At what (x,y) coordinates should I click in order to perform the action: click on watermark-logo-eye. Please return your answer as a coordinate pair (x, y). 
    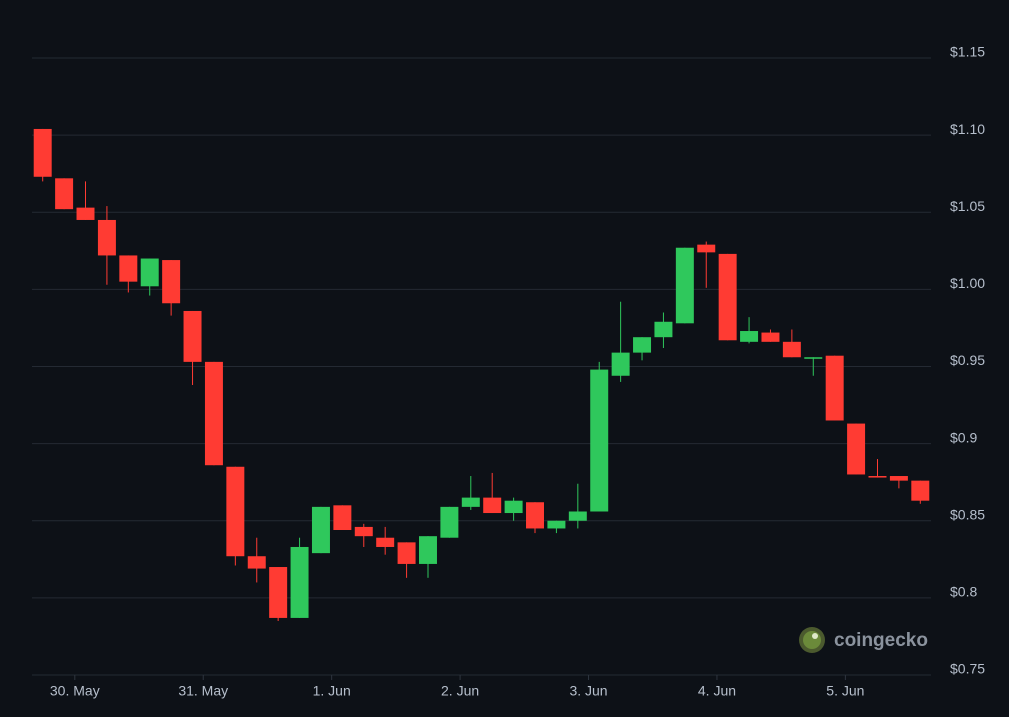
    Looking at the image, I should click on (815, 636).